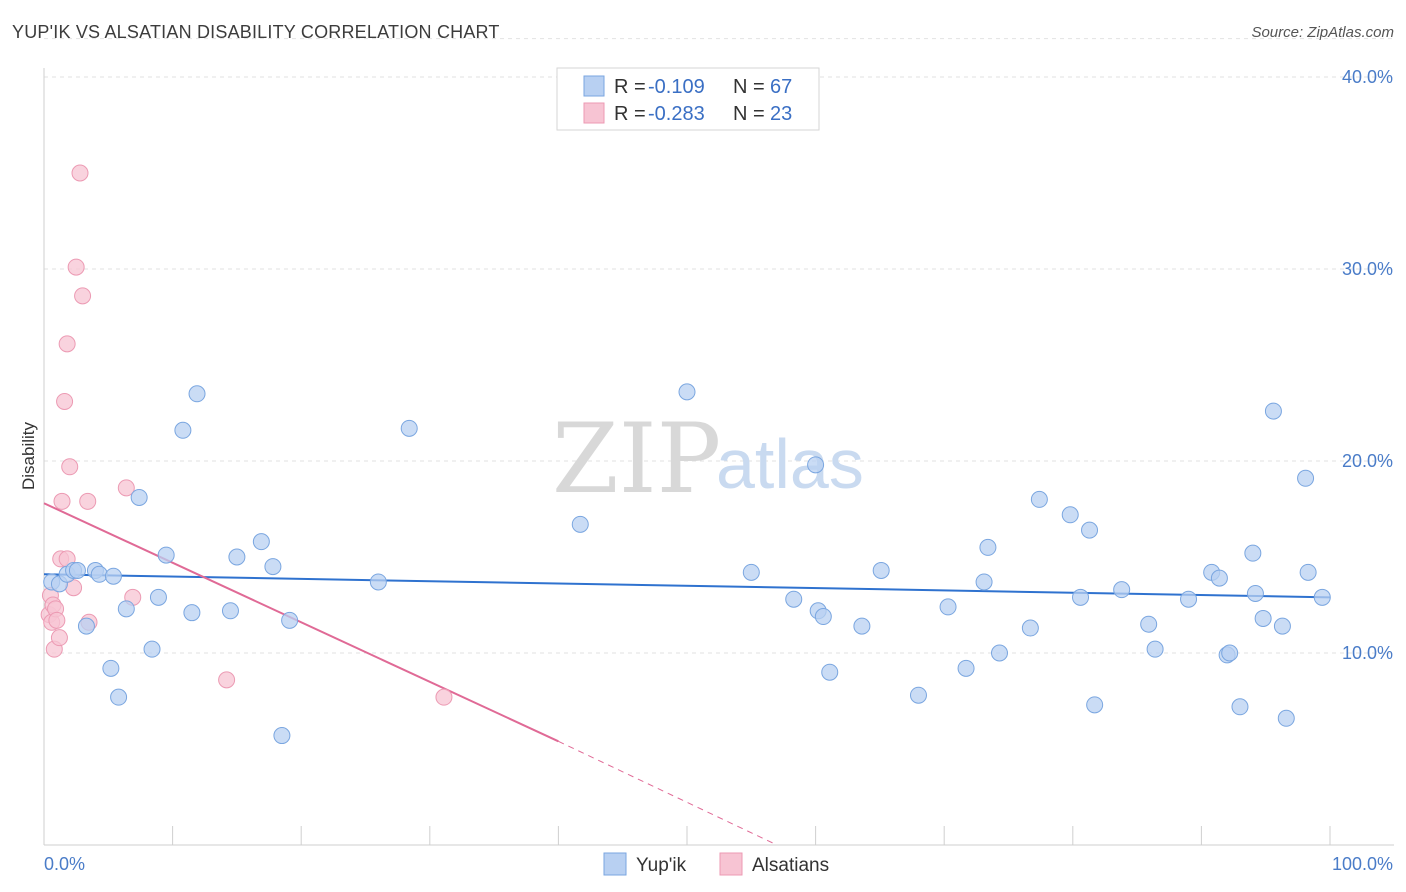 Image resolution: width=1406 pixels, height=892 pixels. Describe the element at coordinates (687, 586) in the screenshot. I see `yupik-trend-line` at that location.